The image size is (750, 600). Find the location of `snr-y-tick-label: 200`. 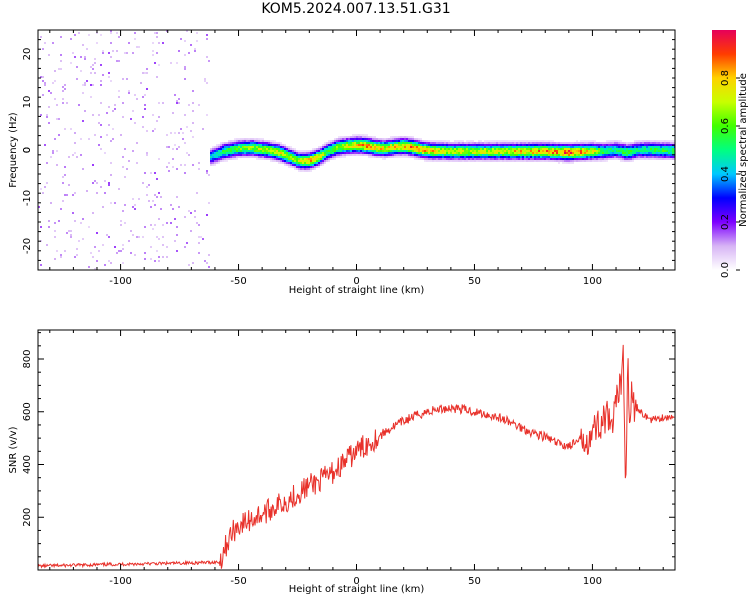

snr-y-tick-label: 200 is located at coordinates (27, 517).